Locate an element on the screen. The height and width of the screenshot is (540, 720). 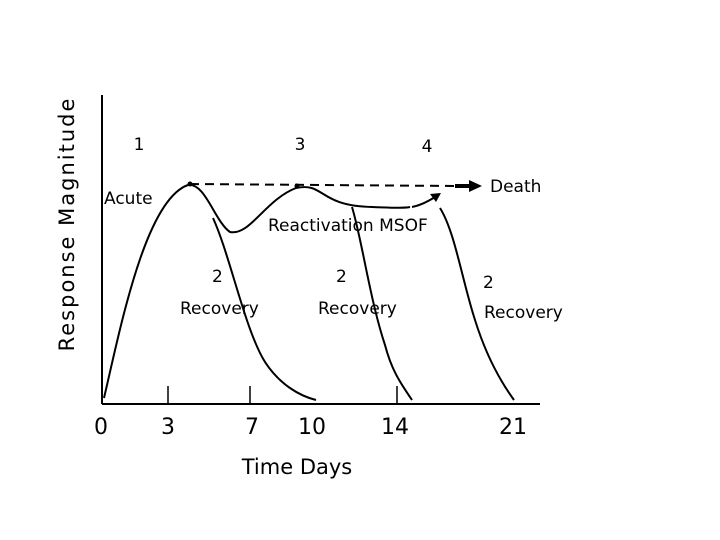
reactivation-peak-dot is located at coordinates (297, 186).